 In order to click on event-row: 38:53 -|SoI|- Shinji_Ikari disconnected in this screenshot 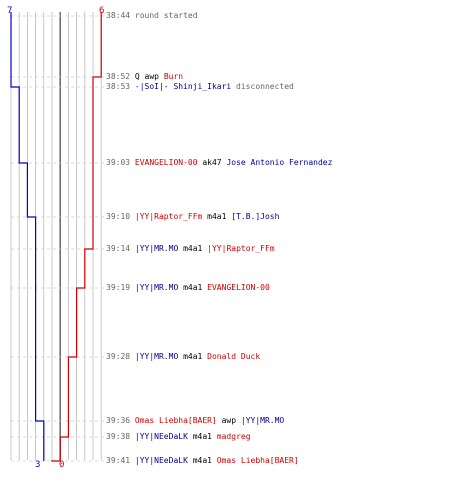, I will do `click(200, 87)`.